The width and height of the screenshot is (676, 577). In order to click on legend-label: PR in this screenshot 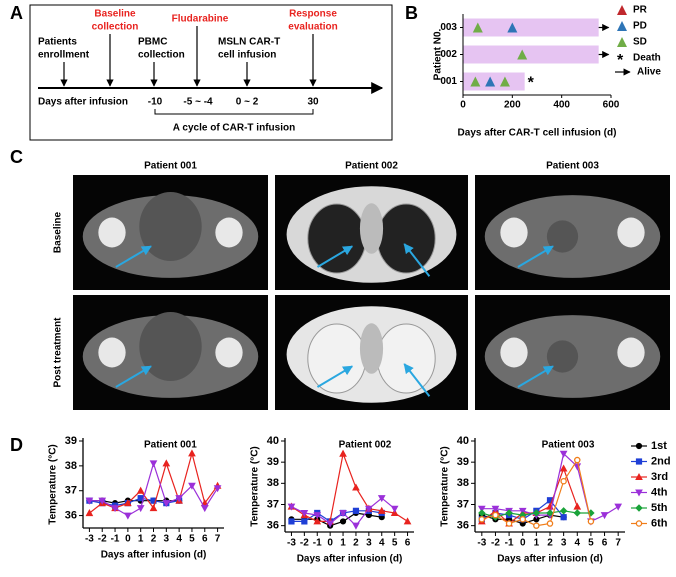, I will do `click(640, 10)`.